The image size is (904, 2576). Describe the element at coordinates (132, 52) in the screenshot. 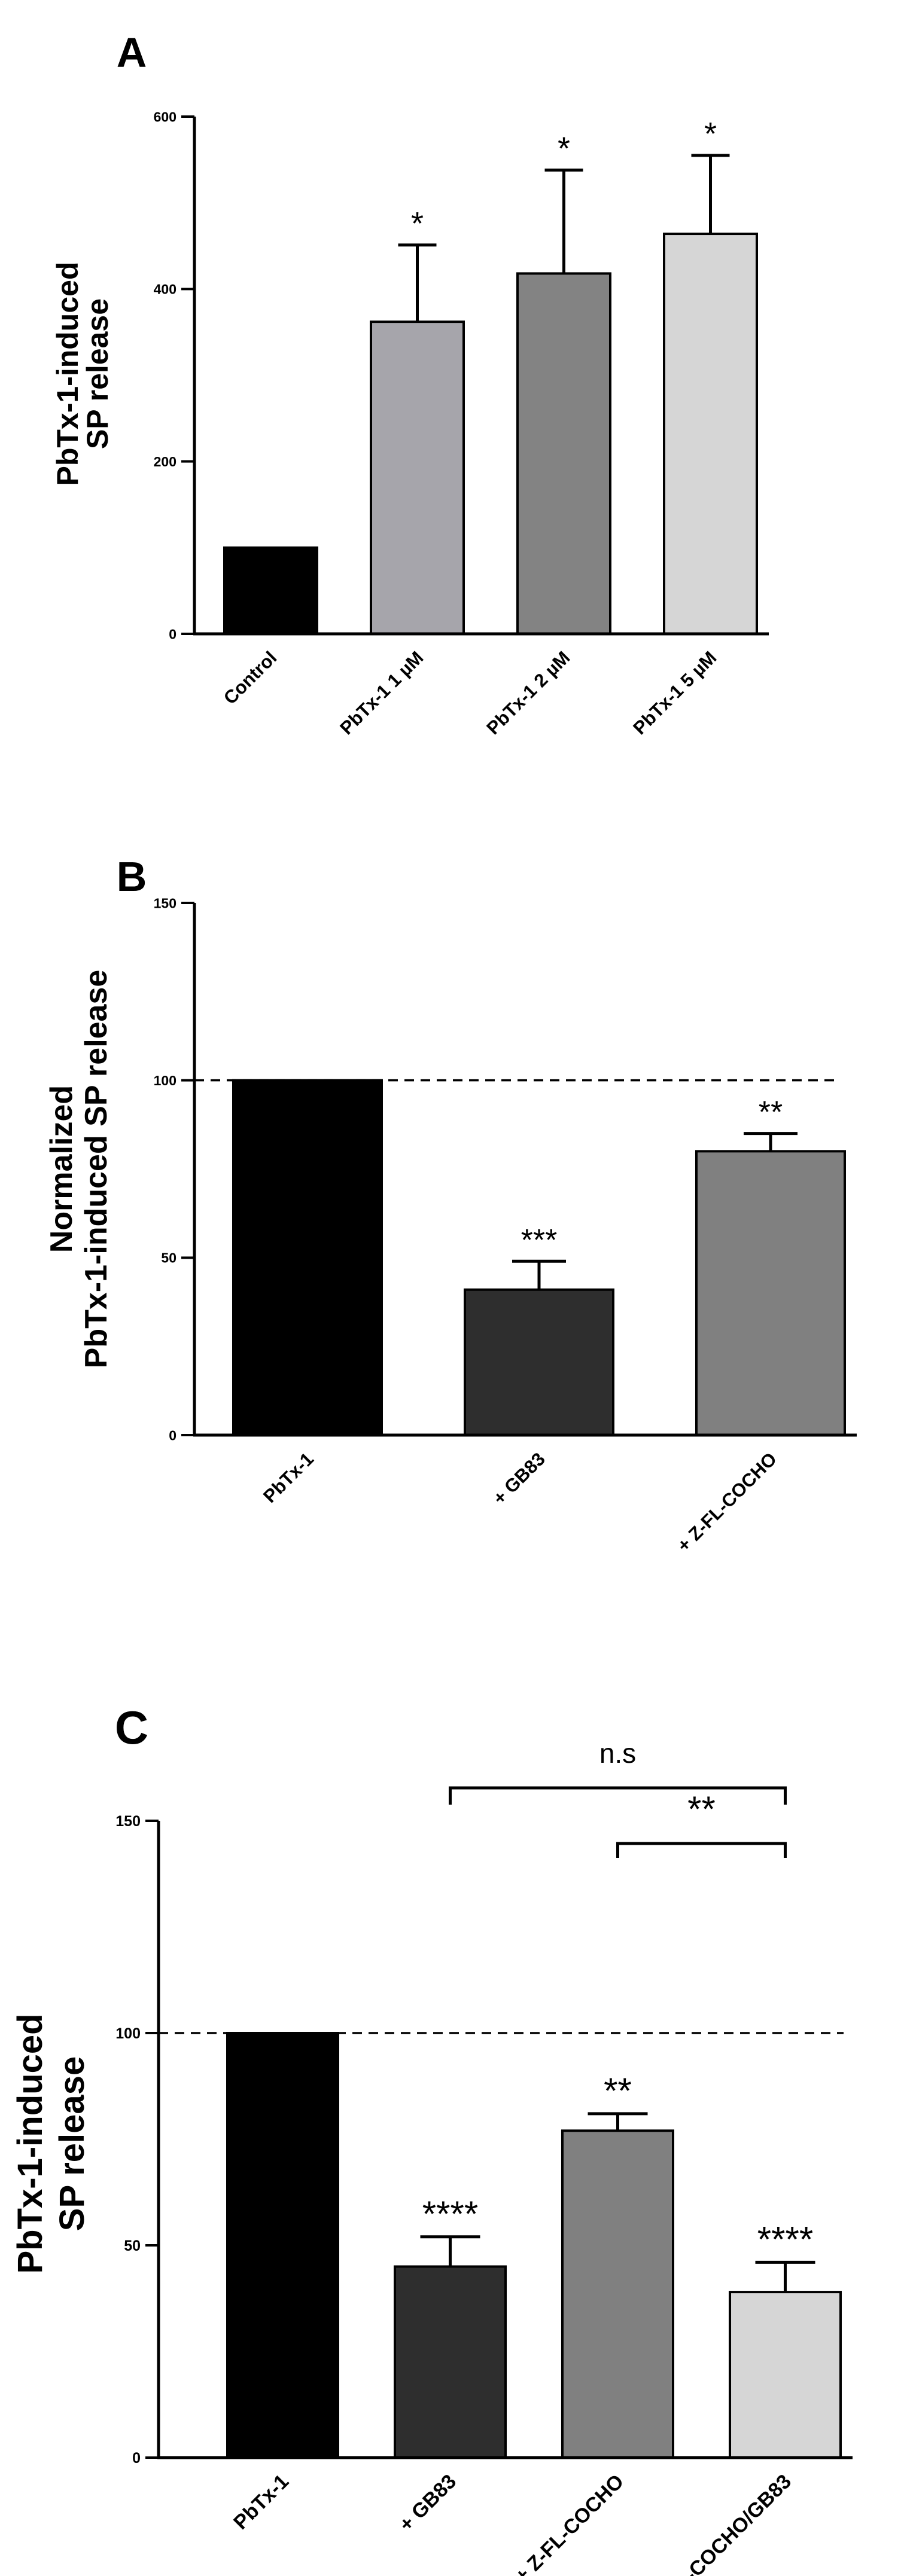

I see `chart-a-panel-letter: A` at that location.